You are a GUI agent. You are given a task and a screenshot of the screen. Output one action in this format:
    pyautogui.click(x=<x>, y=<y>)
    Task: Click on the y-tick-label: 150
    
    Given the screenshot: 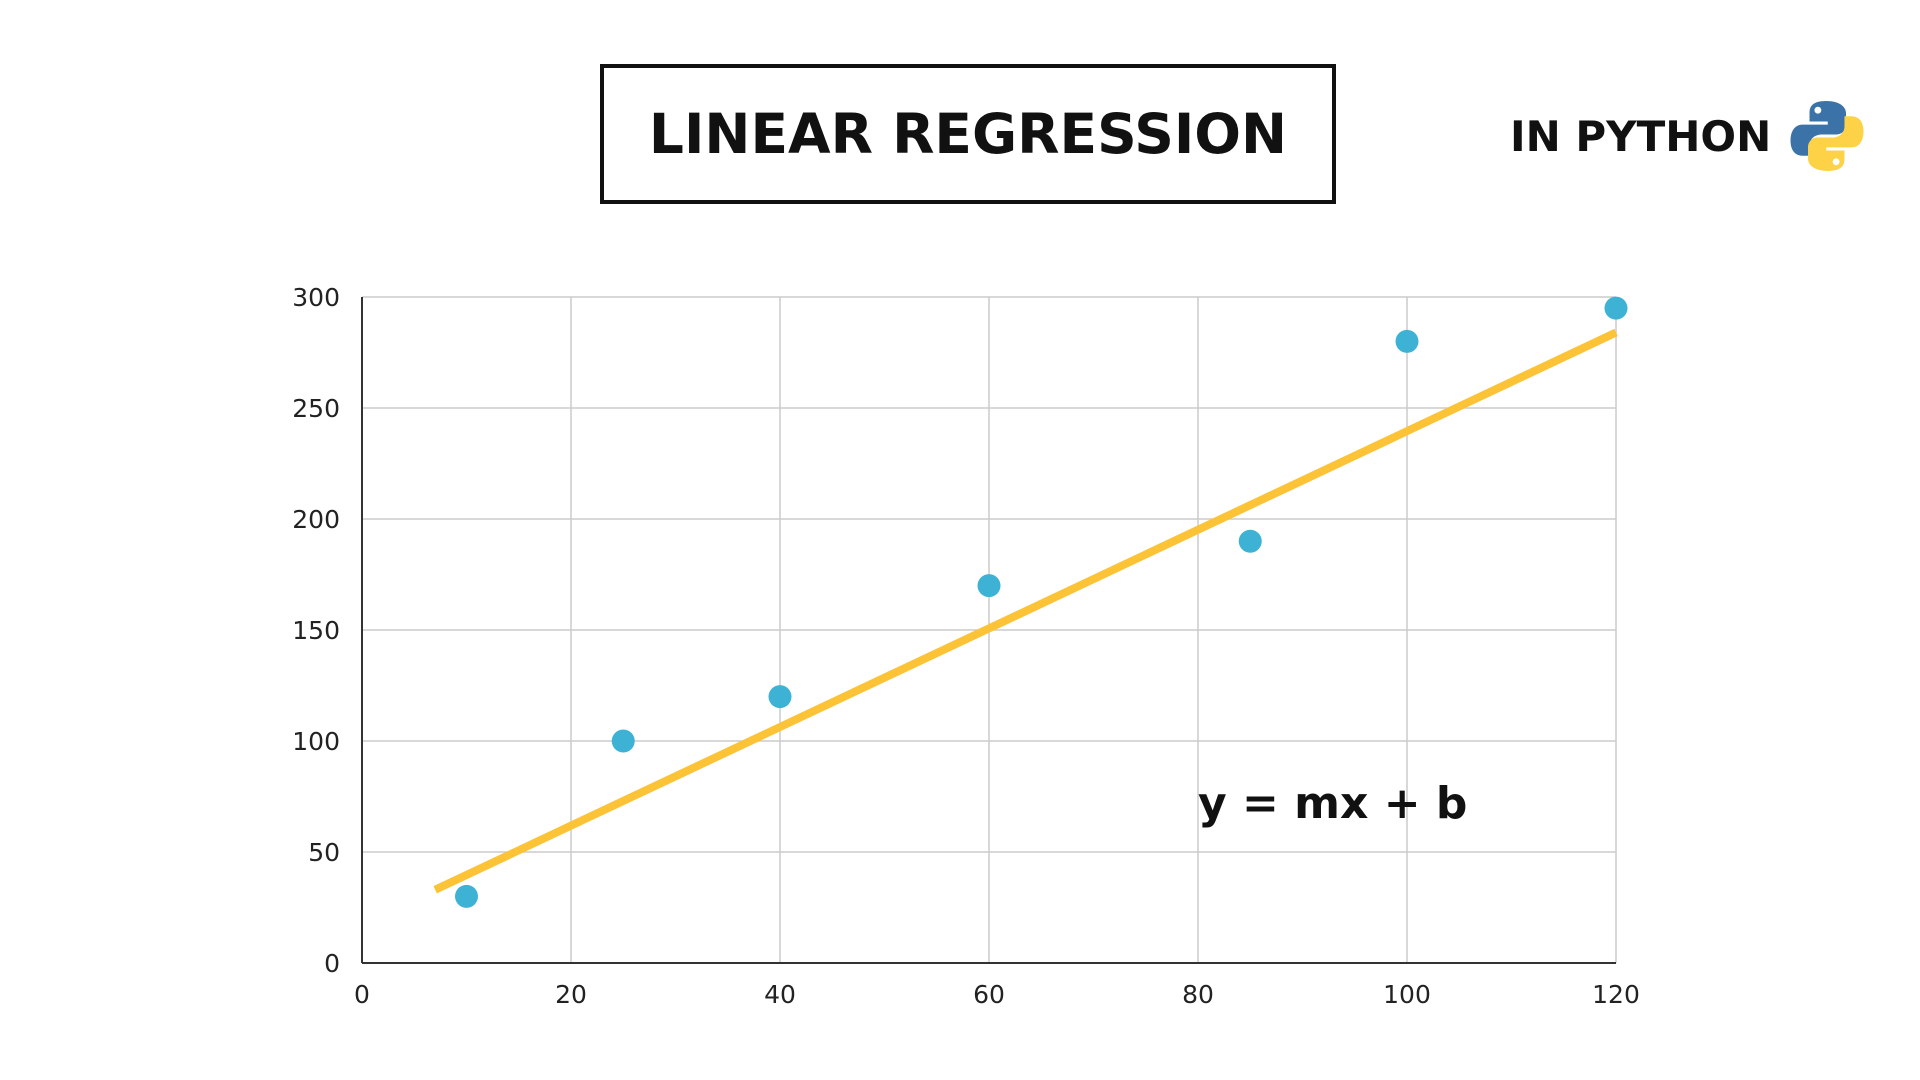 What is the action you would take?
    pyautogui.click(x=316, y=630)
    